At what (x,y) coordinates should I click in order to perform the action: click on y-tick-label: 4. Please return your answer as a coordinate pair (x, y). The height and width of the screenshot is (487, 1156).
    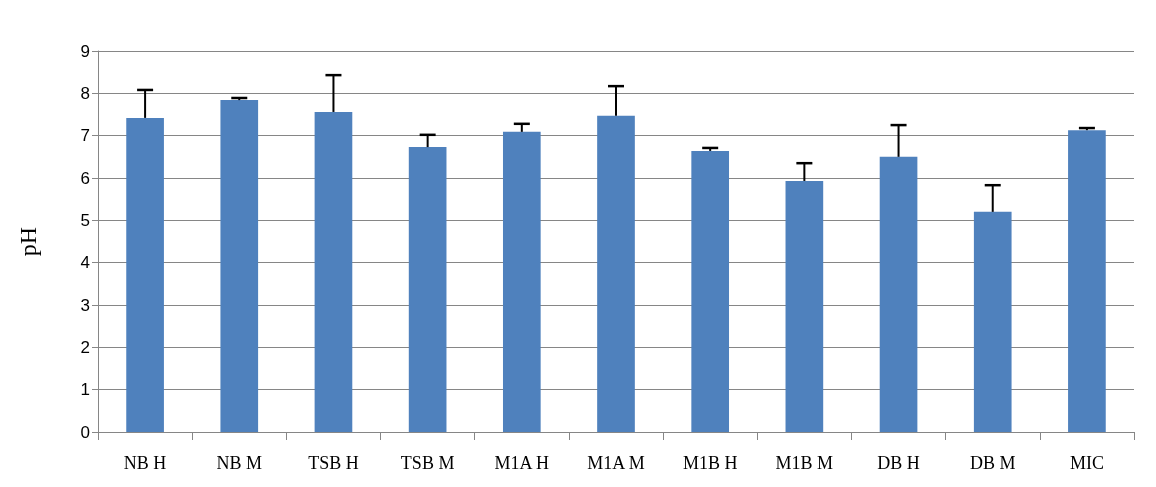
    Looking at the image, I should click on (85, 263).